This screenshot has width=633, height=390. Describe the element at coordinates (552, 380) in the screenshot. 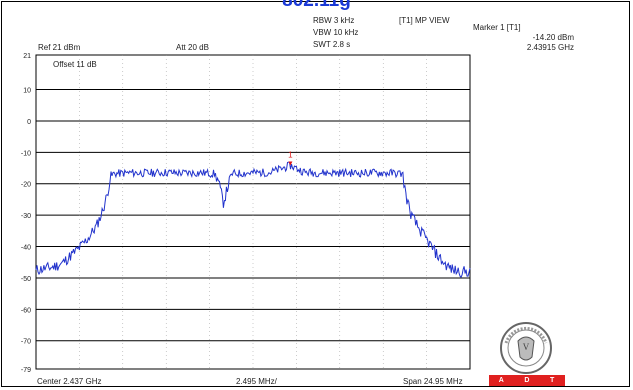

I see `adt-letter-t: T` at that location.